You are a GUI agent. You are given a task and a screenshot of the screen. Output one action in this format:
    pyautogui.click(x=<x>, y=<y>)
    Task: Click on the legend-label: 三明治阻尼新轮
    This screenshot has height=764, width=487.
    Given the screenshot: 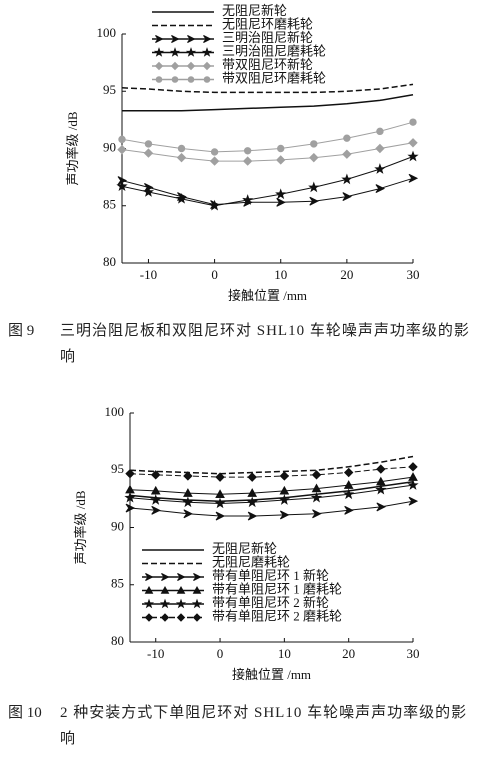 What is the action you would take?
    pyautogui.click(x=267, y=37)
    